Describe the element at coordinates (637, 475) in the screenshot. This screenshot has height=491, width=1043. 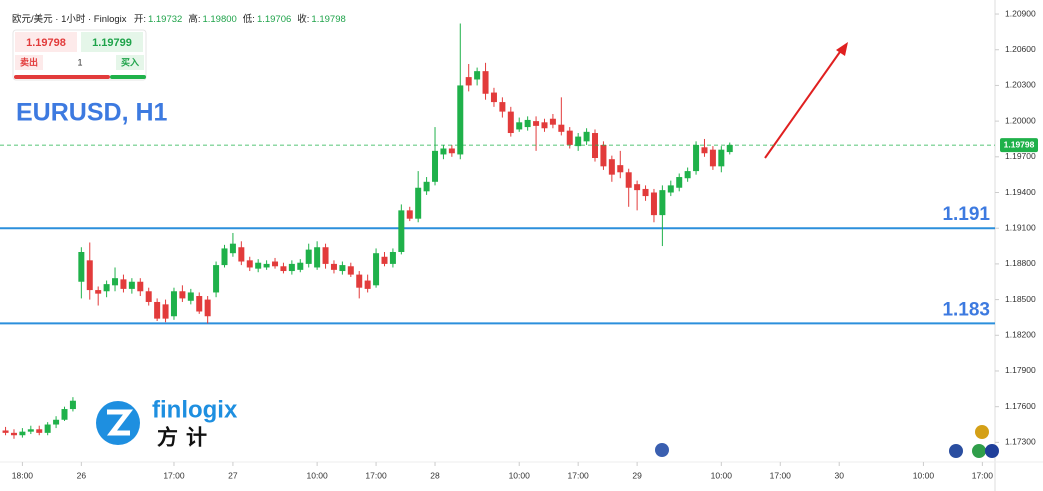
I see `x-tick-label: 29` at that location.